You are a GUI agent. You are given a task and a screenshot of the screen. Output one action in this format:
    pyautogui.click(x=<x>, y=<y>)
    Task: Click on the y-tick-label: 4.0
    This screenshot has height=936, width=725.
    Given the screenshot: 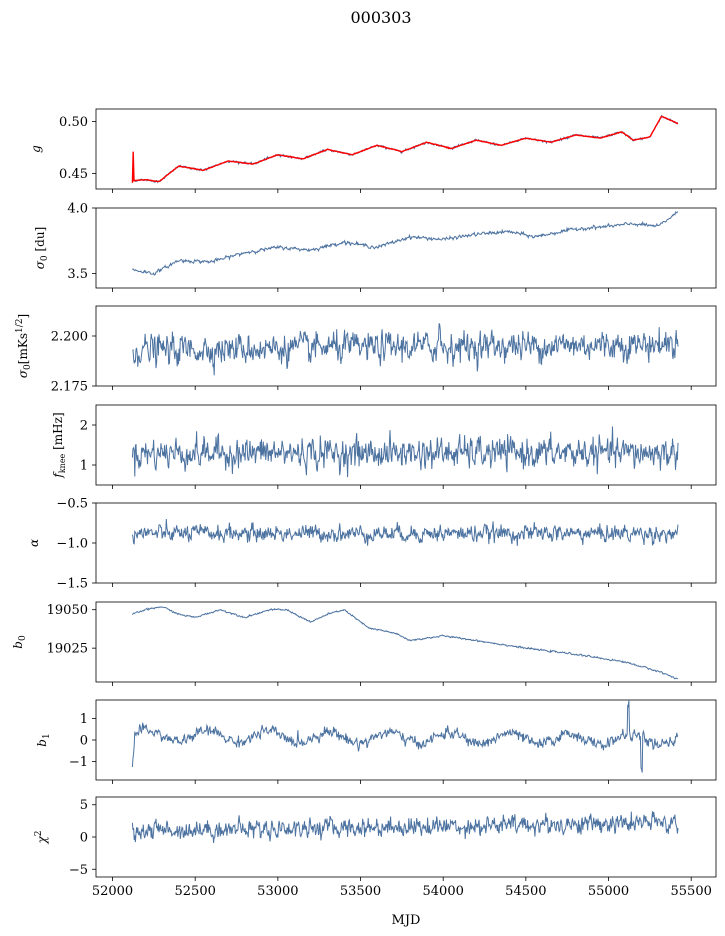 What is the action you would take?
    pyautogui.click(x=77, y=209)
    